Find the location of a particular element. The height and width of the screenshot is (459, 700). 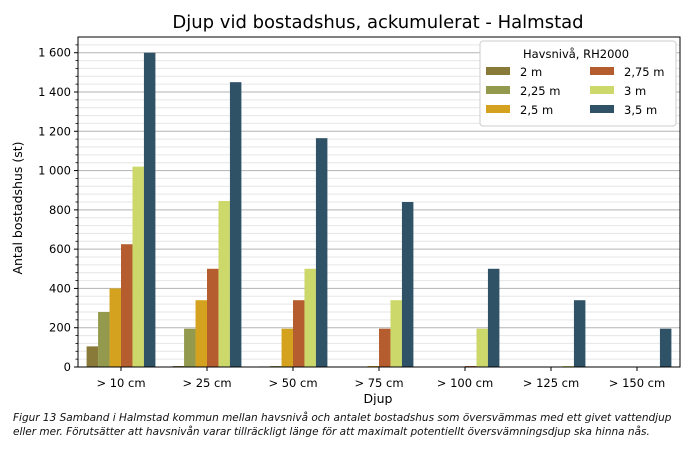

legend-title: Havsnivå, RH2000 is located at coordinates (576, 54).